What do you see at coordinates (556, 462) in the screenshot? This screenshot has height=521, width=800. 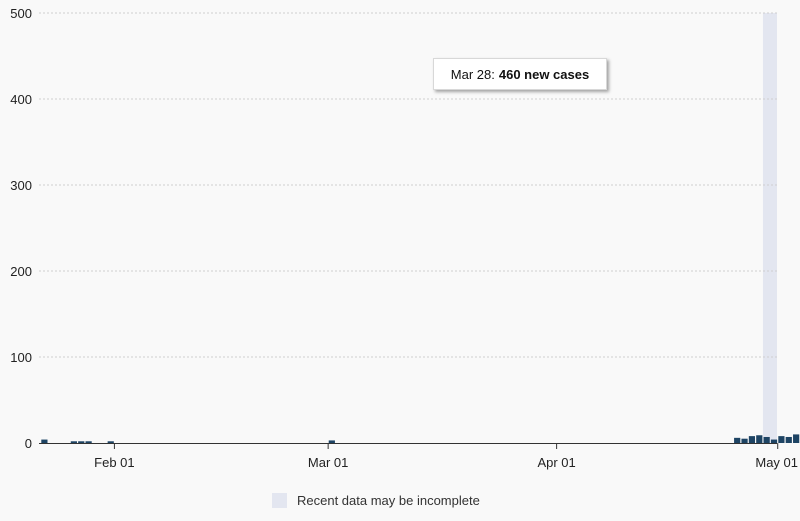 I see `x-tick-label: Apr 01` at bounding box center [556, 462].